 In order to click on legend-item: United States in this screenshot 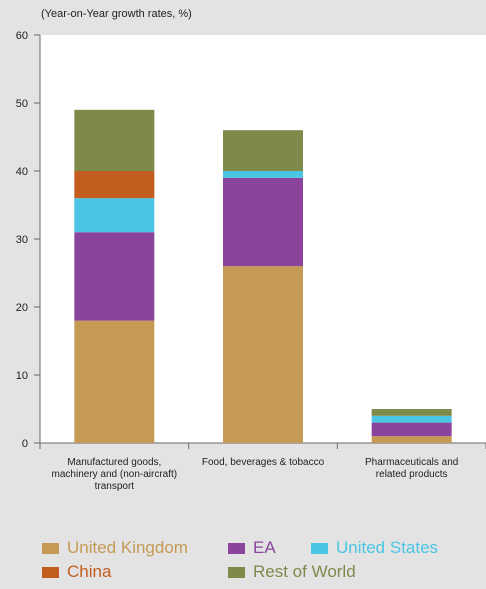, I will do `click(374, 548)`.